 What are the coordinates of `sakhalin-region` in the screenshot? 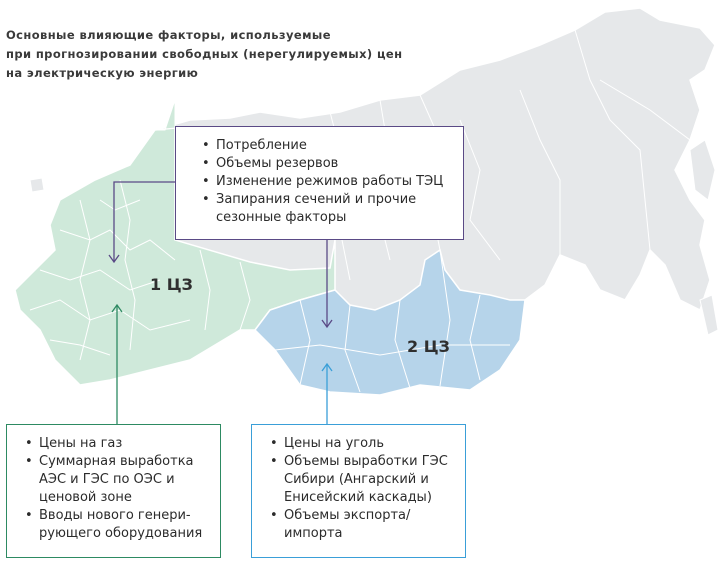 It's located at (709, 315).